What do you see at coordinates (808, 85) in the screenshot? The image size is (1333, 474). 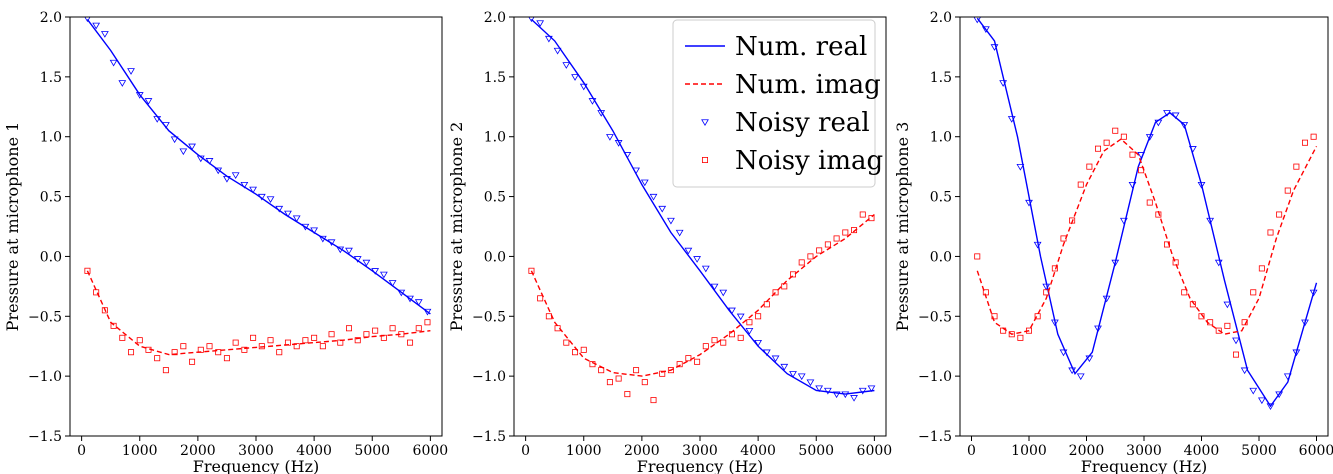 I see `legend-label: Num. imag` at bounding box center [808, 85].